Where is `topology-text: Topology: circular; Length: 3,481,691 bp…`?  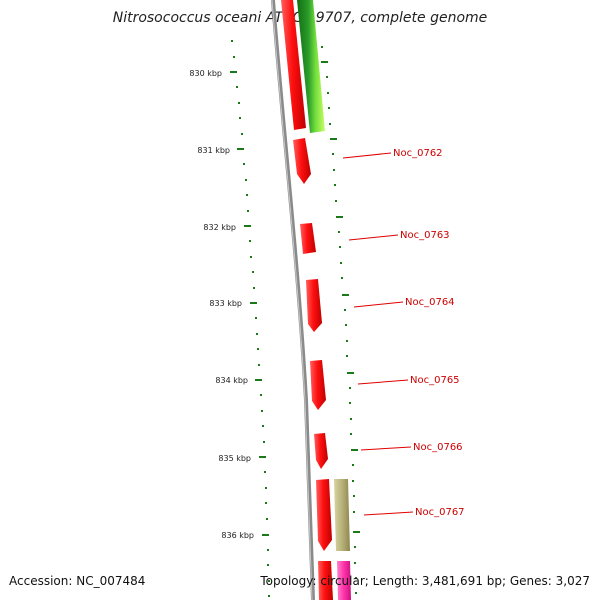 topology-text: Topology: circular; Length: 3,481,691 bp… is located at coordinates (425, 581).